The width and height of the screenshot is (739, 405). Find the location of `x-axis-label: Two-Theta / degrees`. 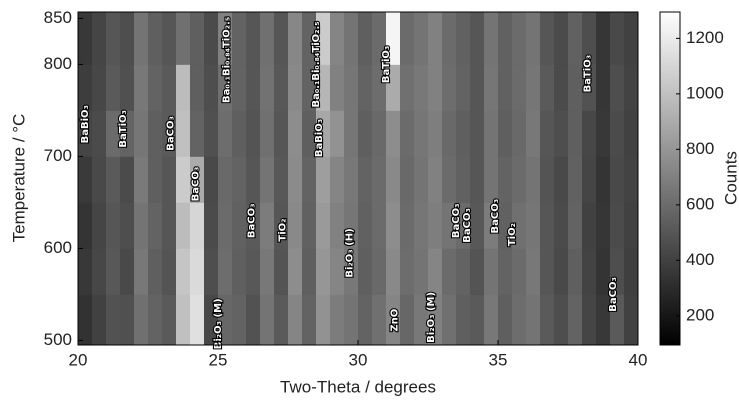

x-axis-label: Two-Theta / degrees is located at coordinates (358, 386).